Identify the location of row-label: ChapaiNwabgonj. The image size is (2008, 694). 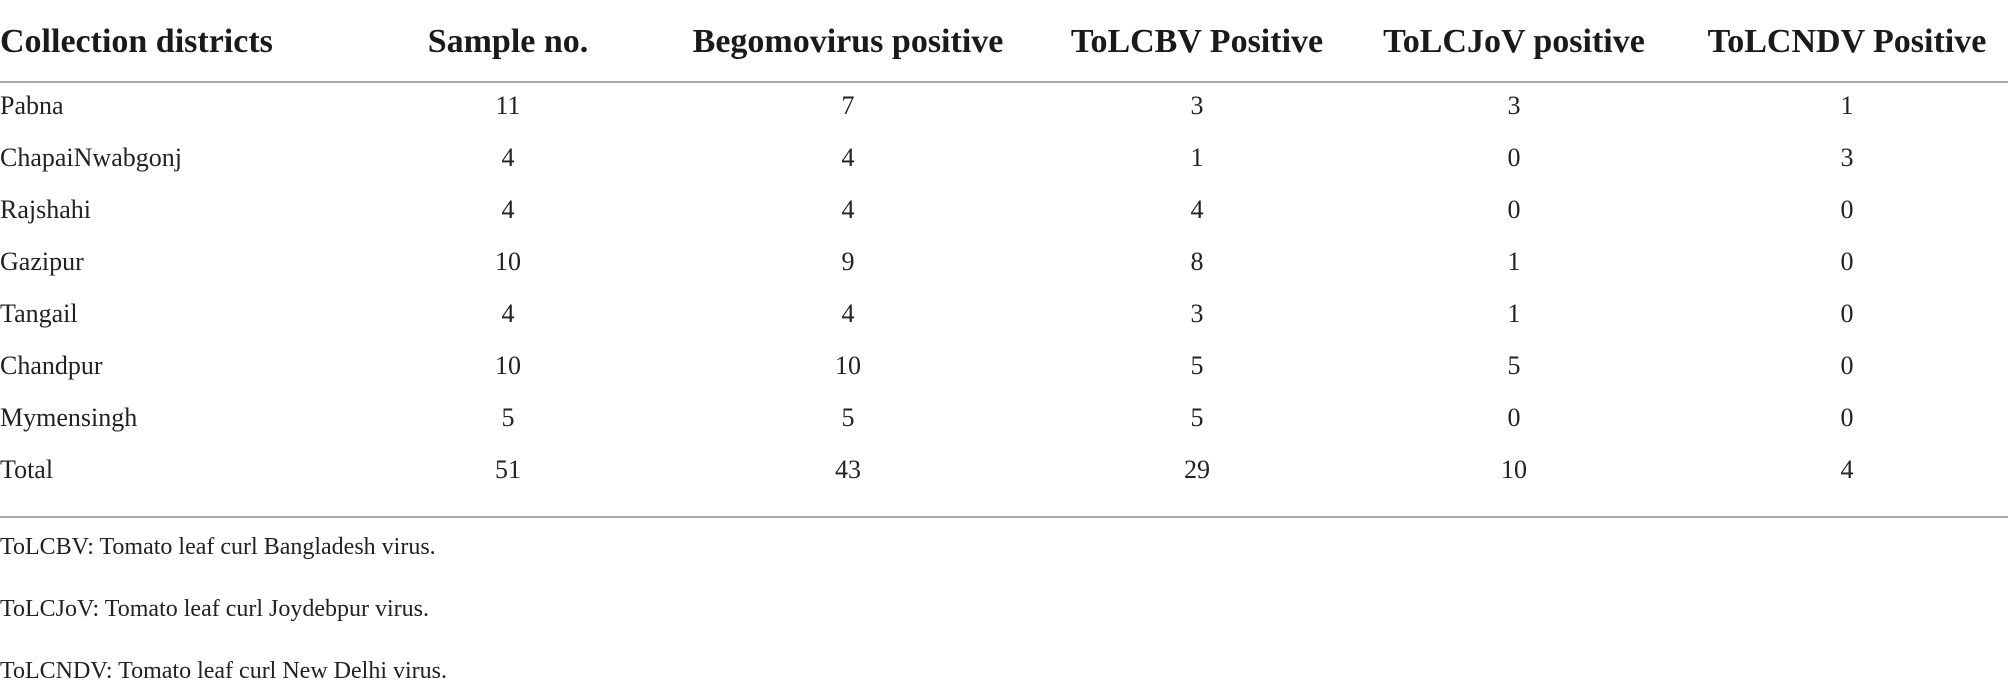
(91, 157).